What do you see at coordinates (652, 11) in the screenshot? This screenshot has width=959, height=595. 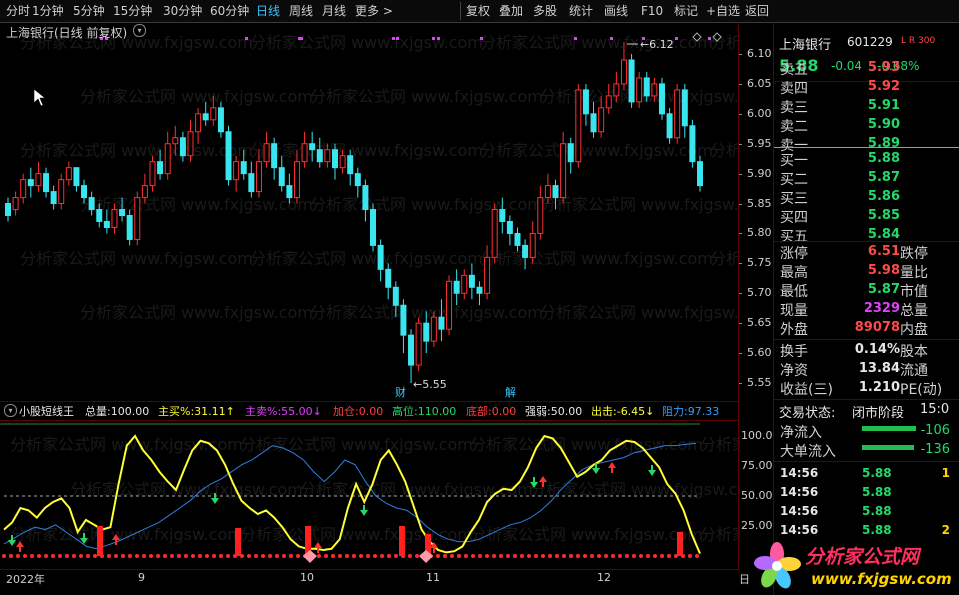 I see `btn-f10: F10` at bounding box center [652, 11].